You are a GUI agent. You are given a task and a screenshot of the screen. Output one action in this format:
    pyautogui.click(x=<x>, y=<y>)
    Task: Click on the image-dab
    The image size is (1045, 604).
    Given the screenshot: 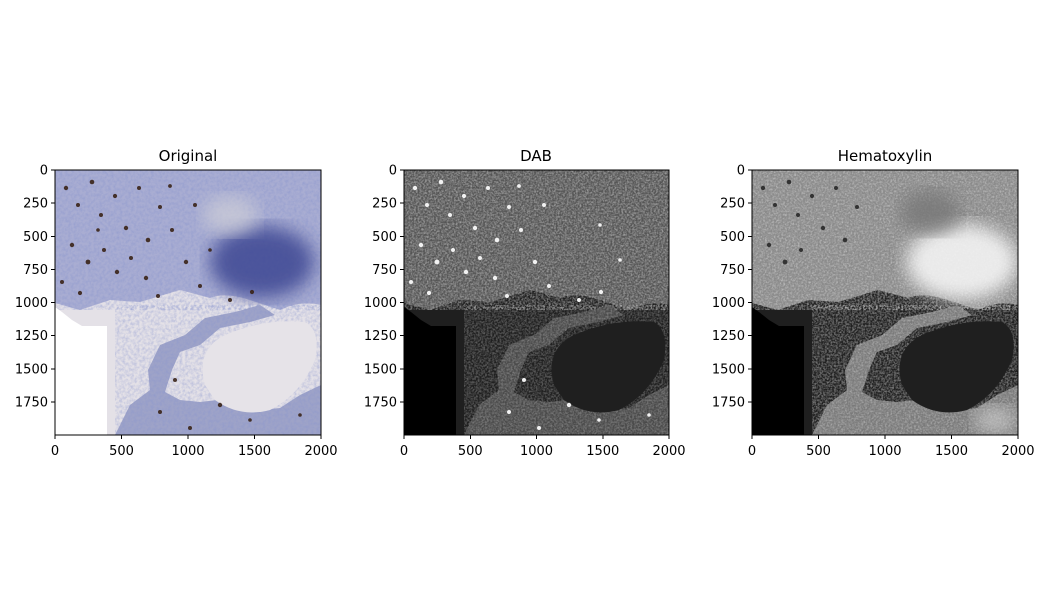 What is the action you would take?
    pyautogui.click(x=536, y=302)
    